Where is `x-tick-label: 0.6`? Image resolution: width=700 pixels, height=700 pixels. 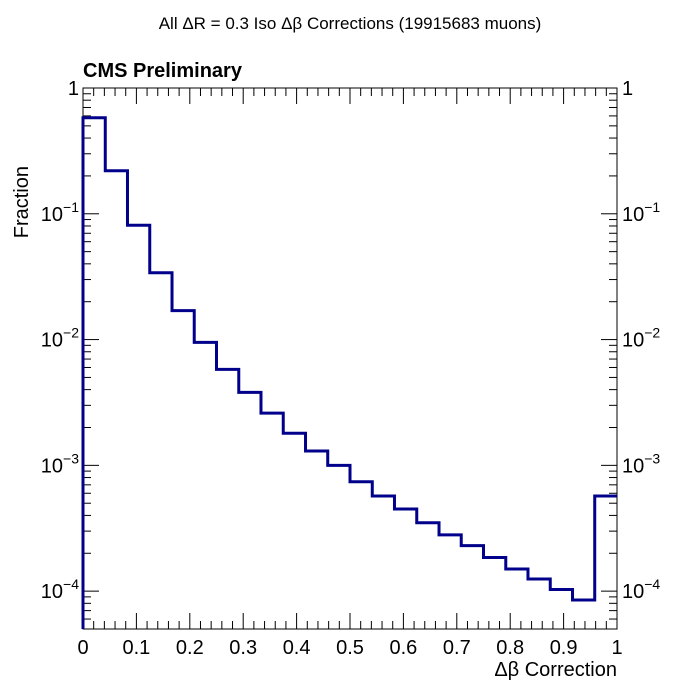
x-tick-label: 0.6 is located at coordinates (403, 648).